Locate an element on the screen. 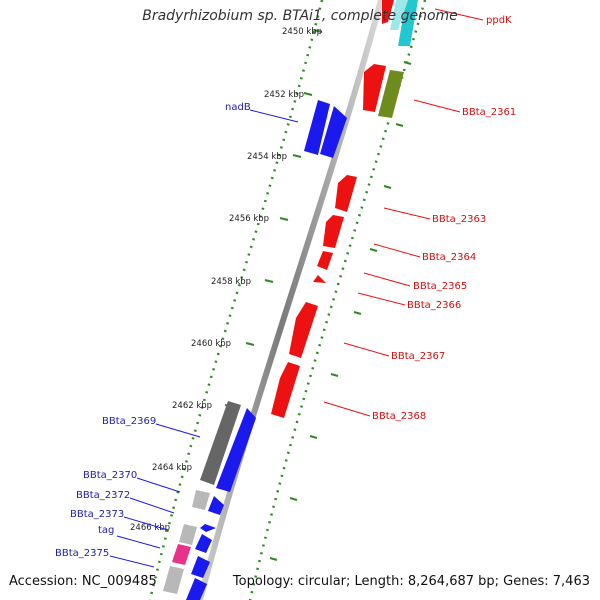  gene-nadB-arrow is located at coordinates (317, 127).